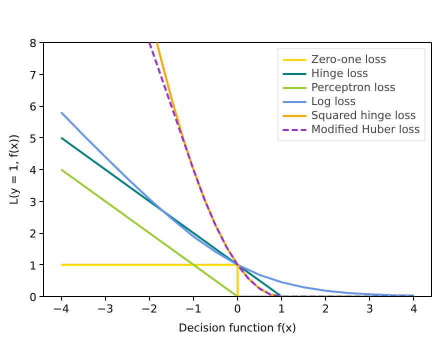 This screenshot has height=345, width=442. What do you see at coordinates (193, 309) in the screenshot?
I see `x-tick-label: −1` at bounding box center [193, 309].